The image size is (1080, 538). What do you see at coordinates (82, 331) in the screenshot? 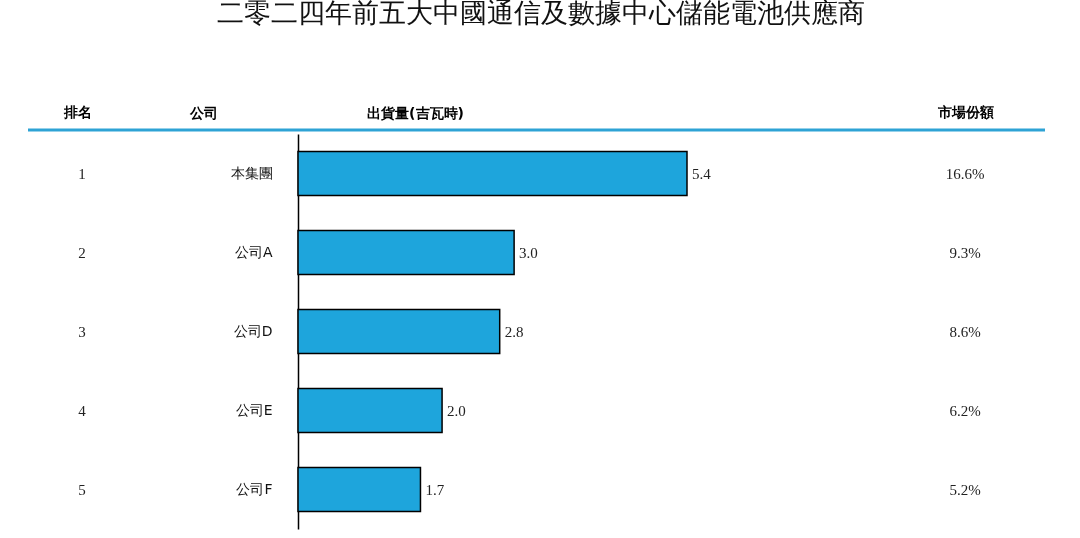
I see `text: 3` at bounding box center [82, 331].